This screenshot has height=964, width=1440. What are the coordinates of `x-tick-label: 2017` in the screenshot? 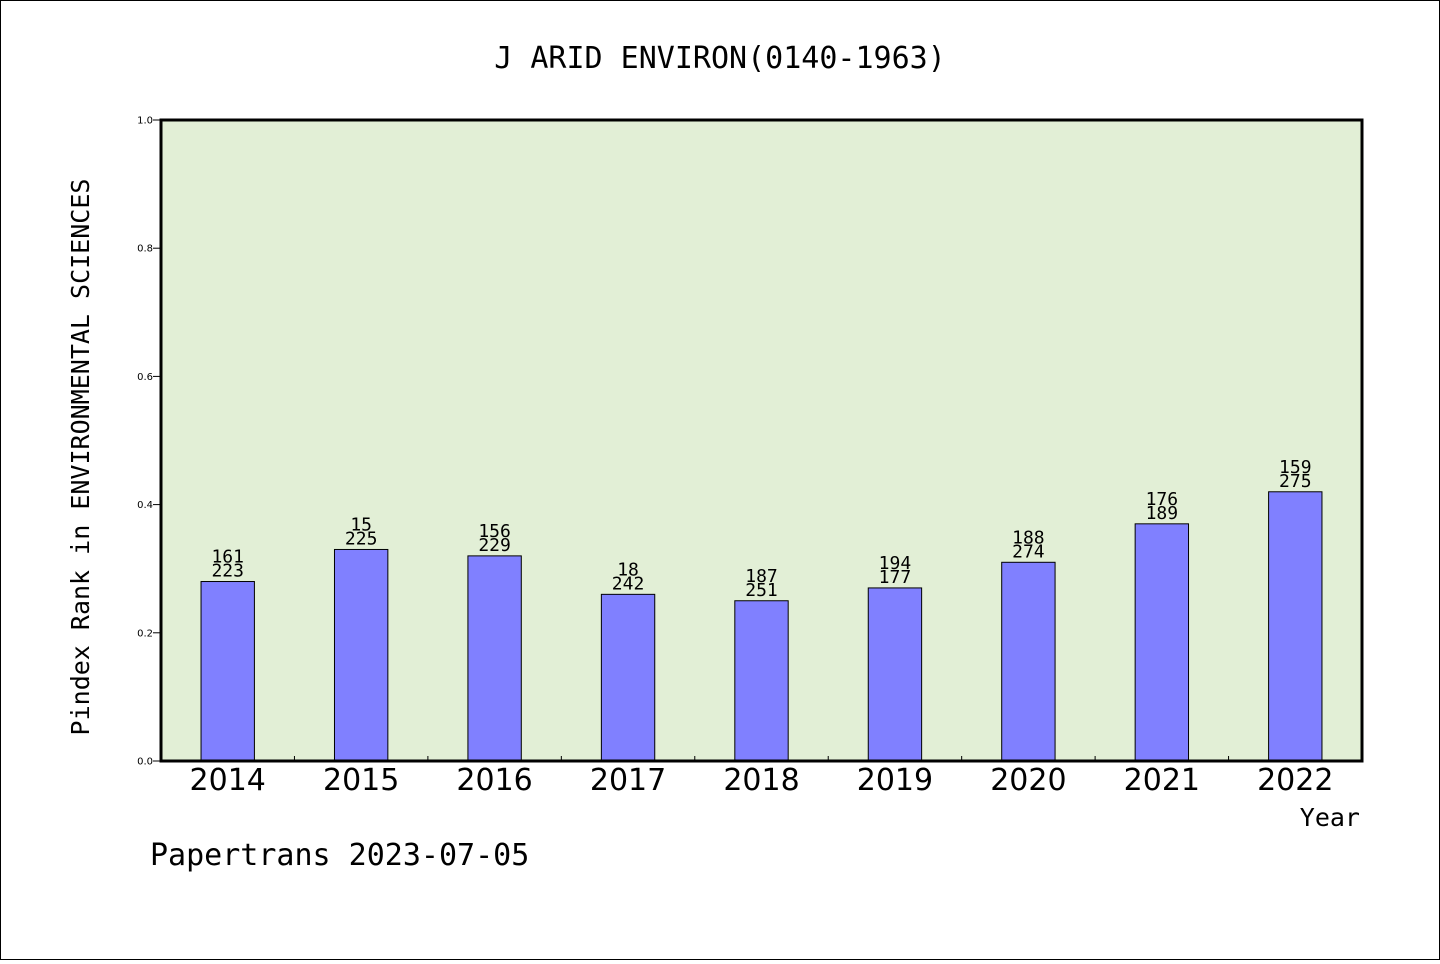 It's located at (628, 780).